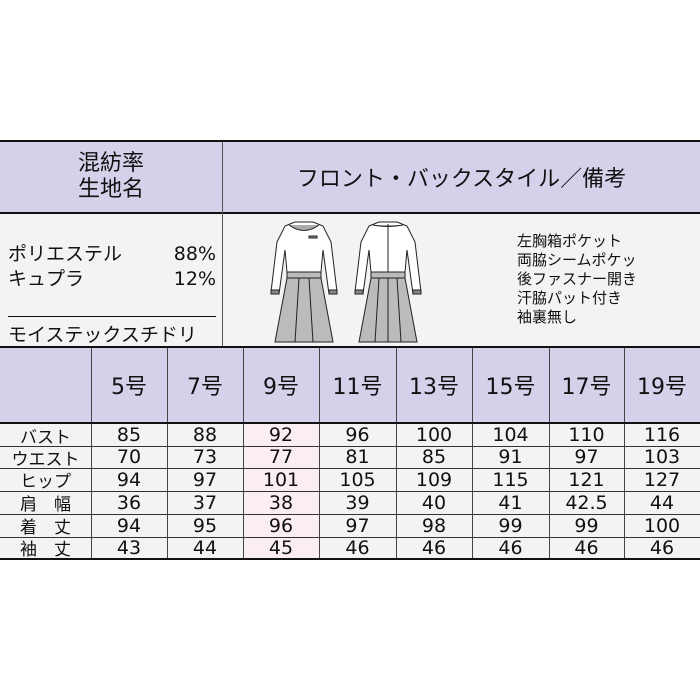 Image resolution: width=700 pixels, height=700 pixels. What do you see at coordinates (194, 254) in the screenshot?
I see `material-percent: 88%` at bounding box center [194, 254].